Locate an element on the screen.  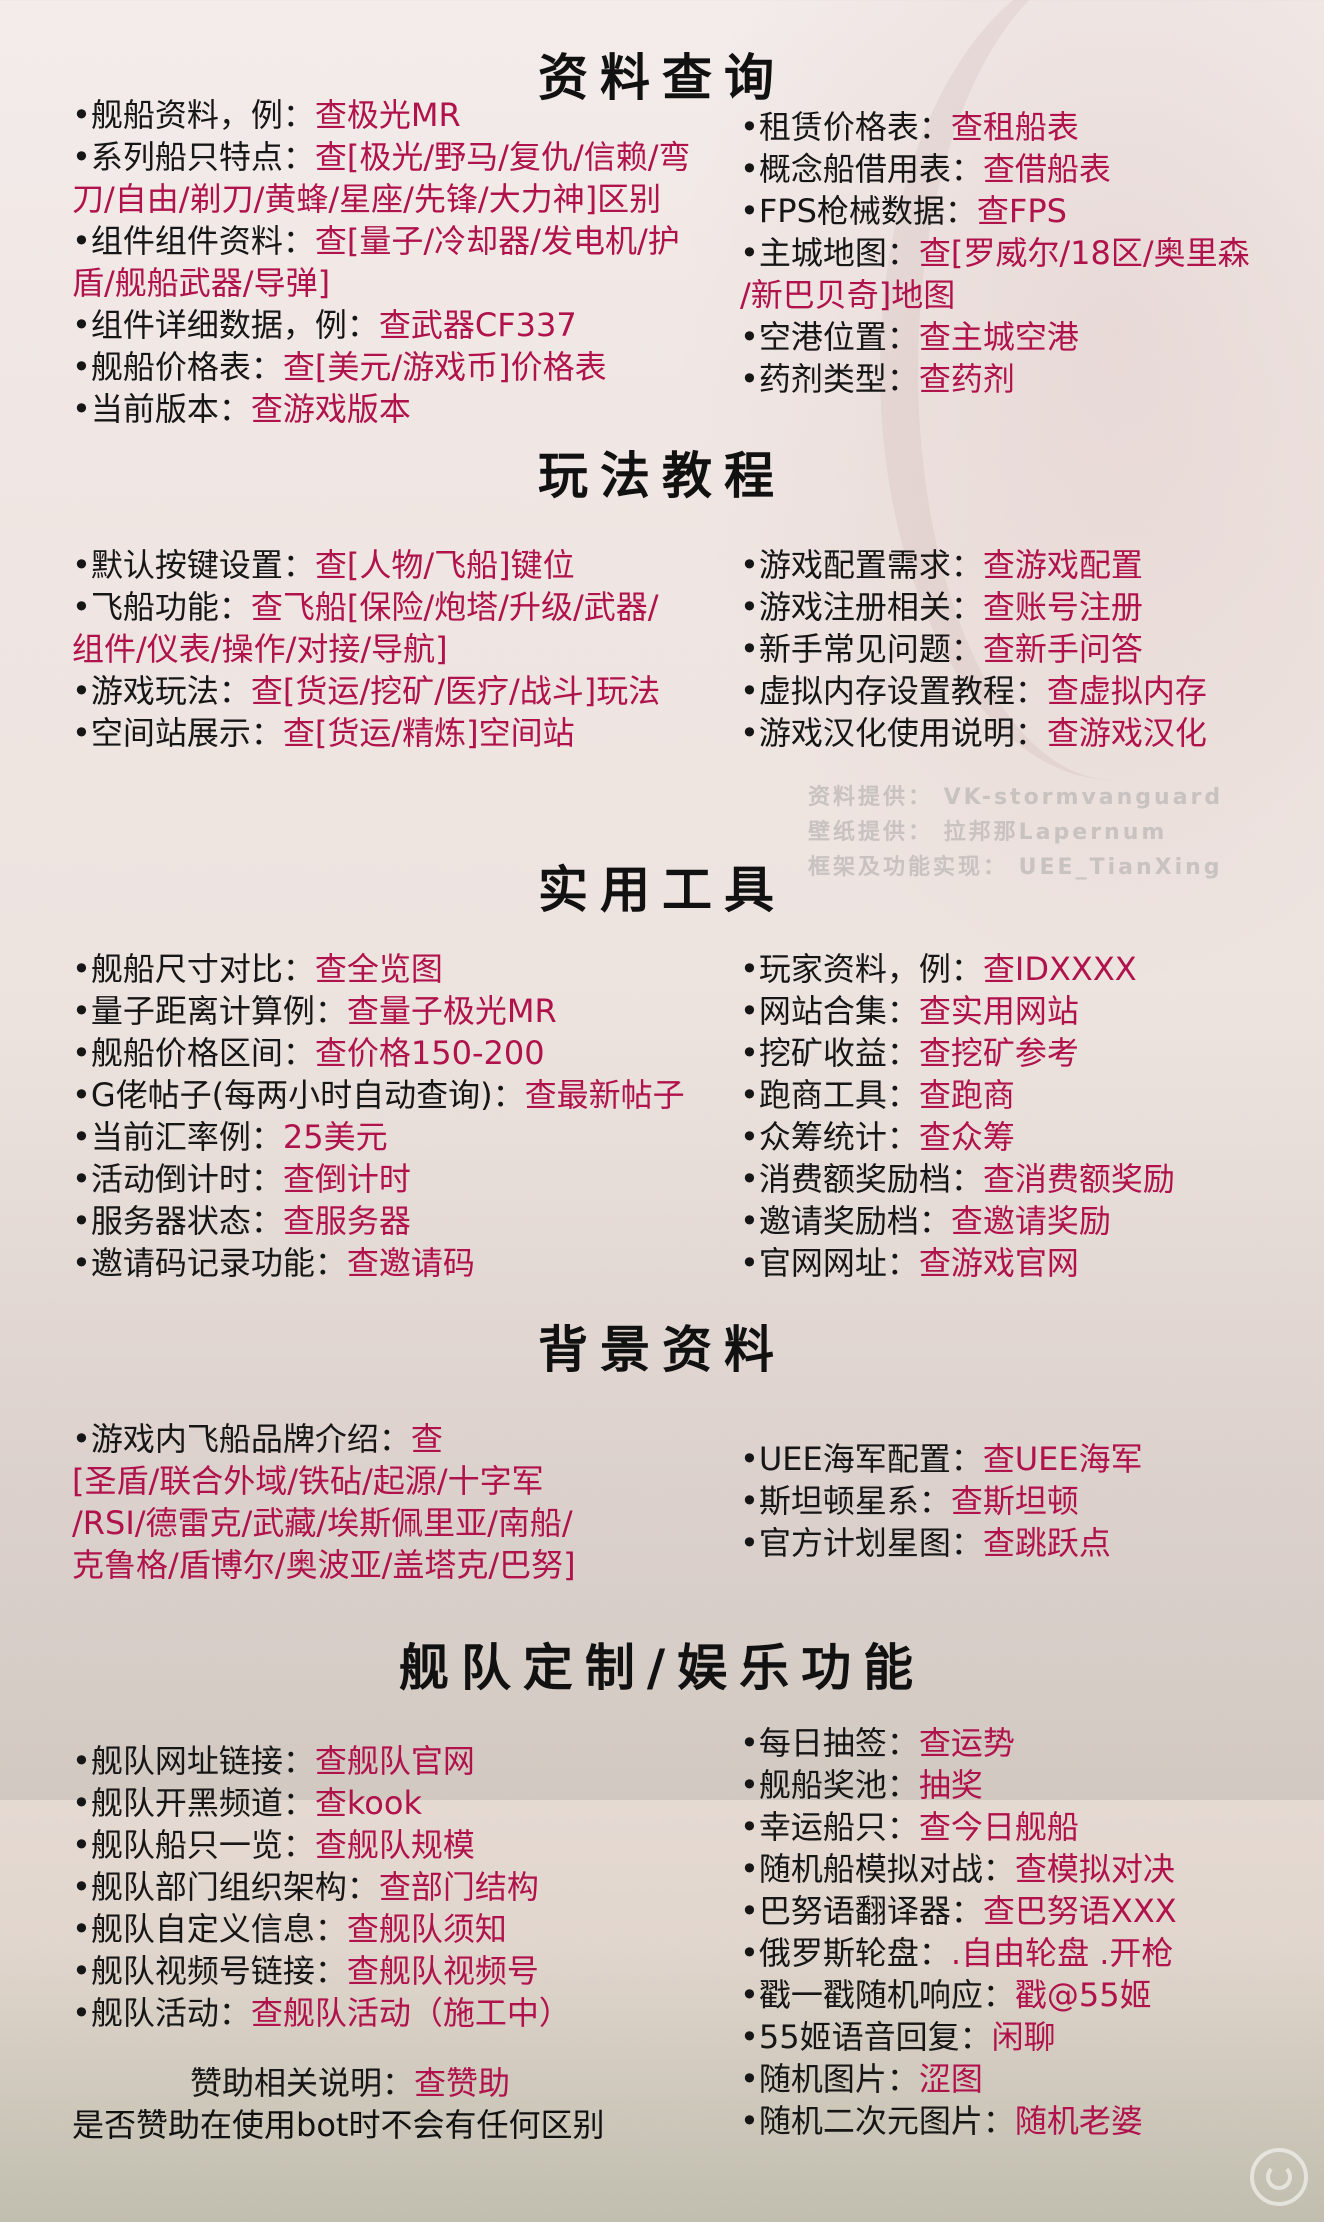
item-command: 查众筹 is located at coordinates (966, 1137).